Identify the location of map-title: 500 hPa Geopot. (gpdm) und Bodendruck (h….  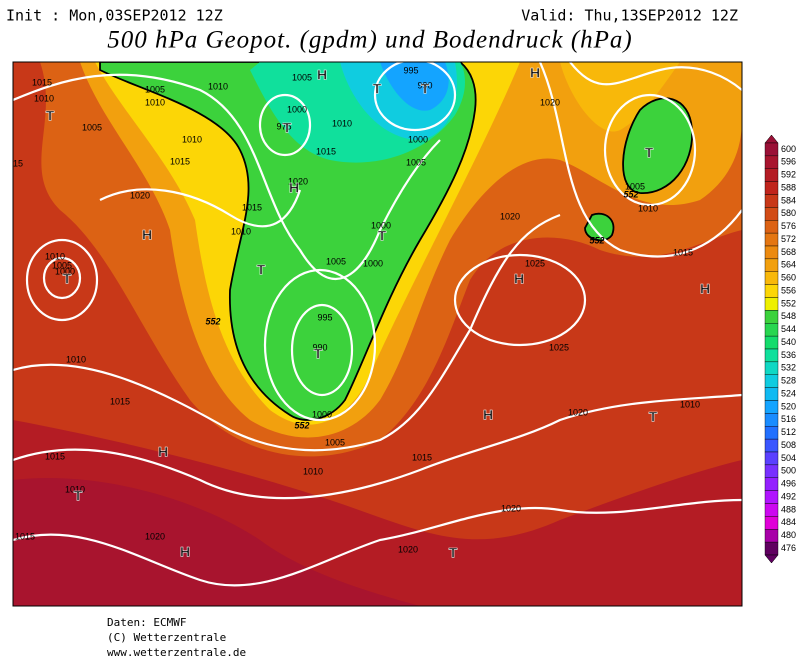
(370, 40).